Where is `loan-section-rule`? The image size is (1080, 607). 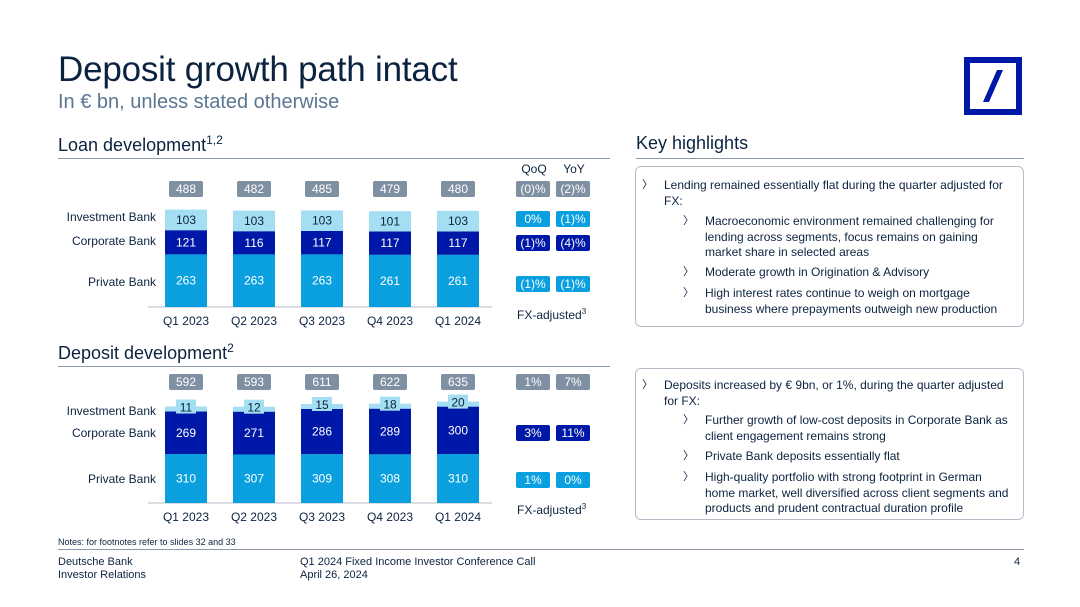 loan-section-rule is located at coordinates (334, 158).